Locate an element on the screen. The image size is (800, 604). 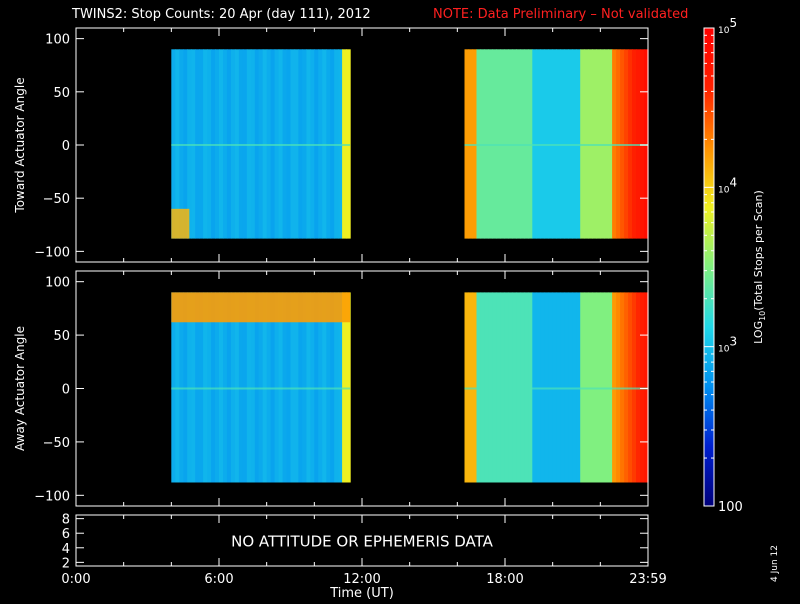
status-text: NO ATTITUDE OR EPHEMERIS DATA is located at coordinates (362, 542).